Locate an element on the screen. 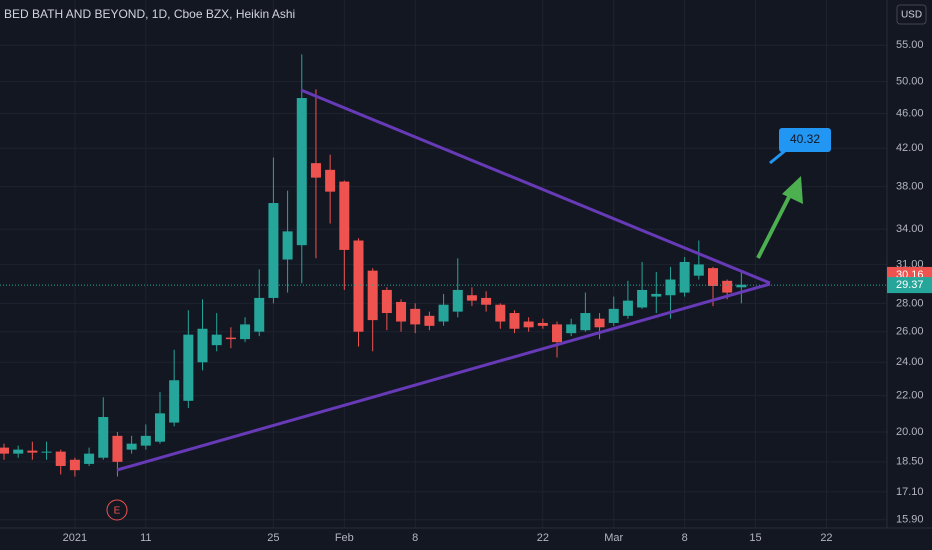 This screenshot has width=932, height=550. earnings-label: E is located at coordinates (117, 511).